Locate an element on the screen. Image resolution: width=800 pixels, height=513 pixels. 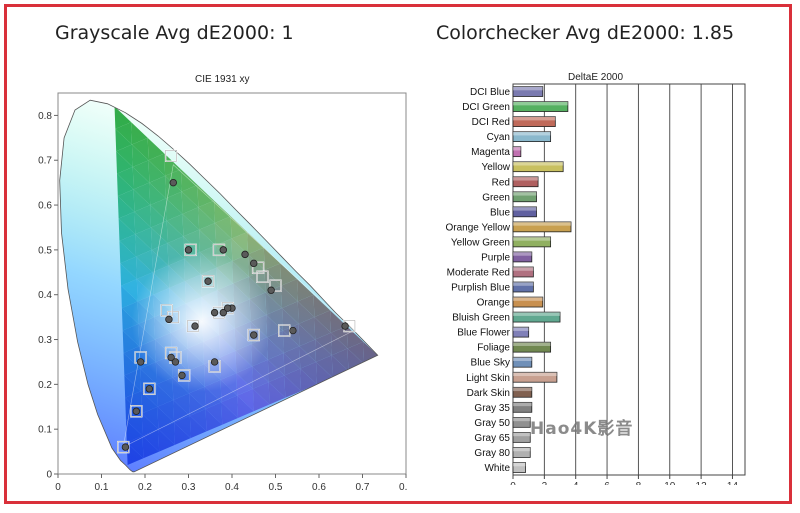
cie-chart-title: CIE 1931 xy is located at coordinates (222, 79).